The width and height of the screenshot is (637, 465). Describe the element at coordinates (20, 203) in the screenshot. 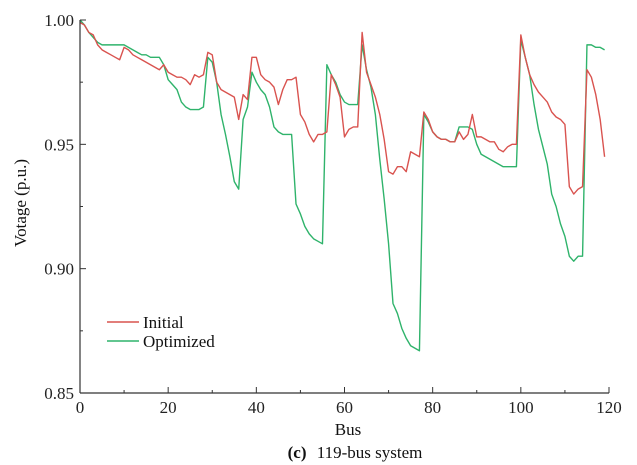

I see `y-axis-title: Votage (p.u.)` at that location.